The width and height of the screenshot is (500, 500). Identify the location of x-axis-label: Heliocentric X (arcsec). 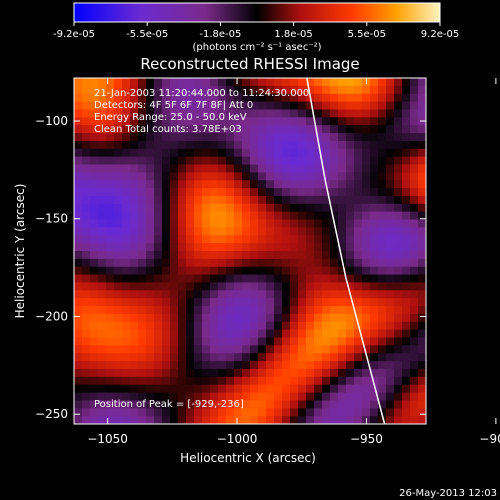
(248, 458).